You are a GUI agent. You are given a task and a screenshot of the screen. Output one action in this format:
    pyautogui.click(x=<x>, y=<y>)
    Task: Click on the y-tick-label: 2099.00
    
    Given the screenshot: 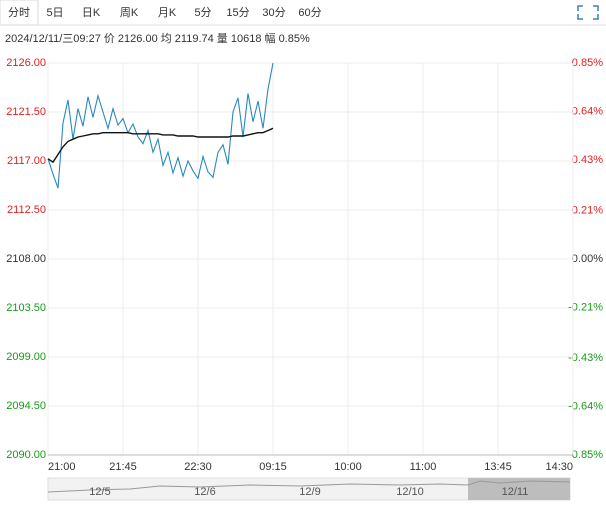 What is the action you would take?
    pyautogui.click(x=26, y=357)
    